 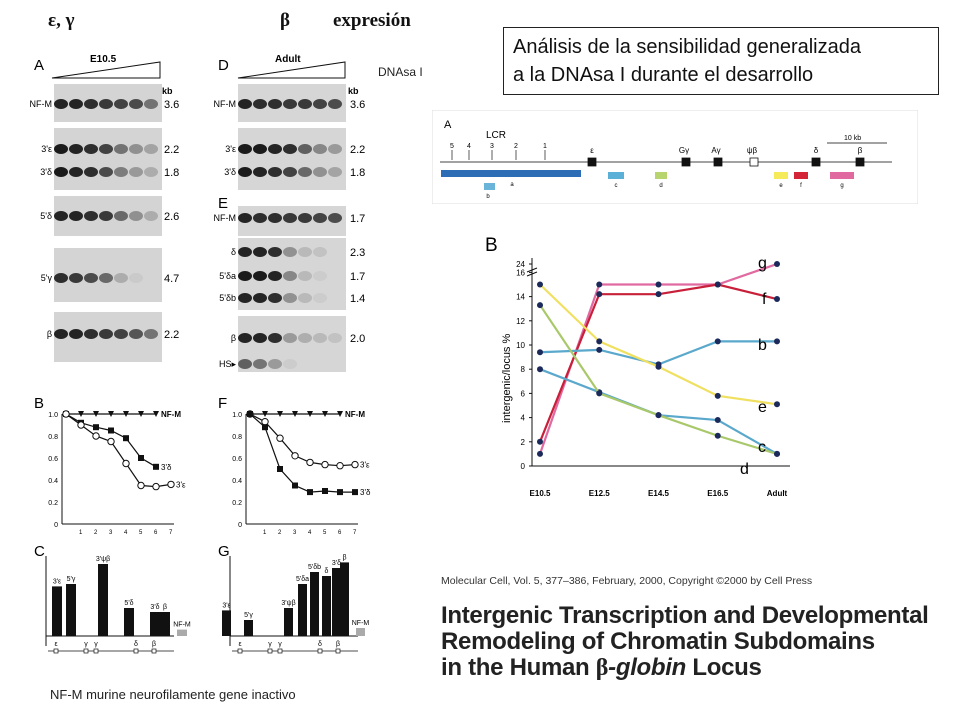 I want to click on probe-region-label: f, so click(x=801, y=186).